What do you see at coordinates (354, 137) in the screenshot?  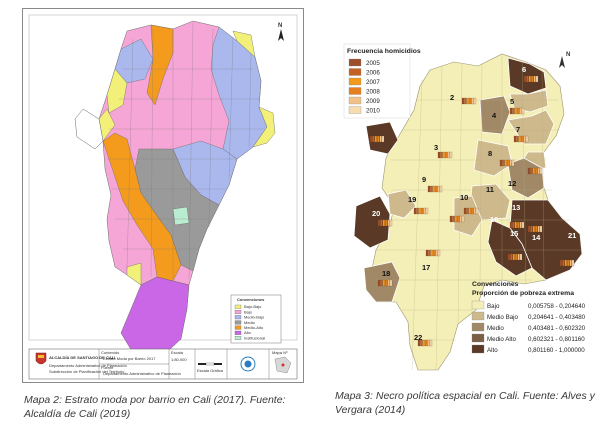 I see `map3-comuna-number: 1` at bounding box center [354, 137].